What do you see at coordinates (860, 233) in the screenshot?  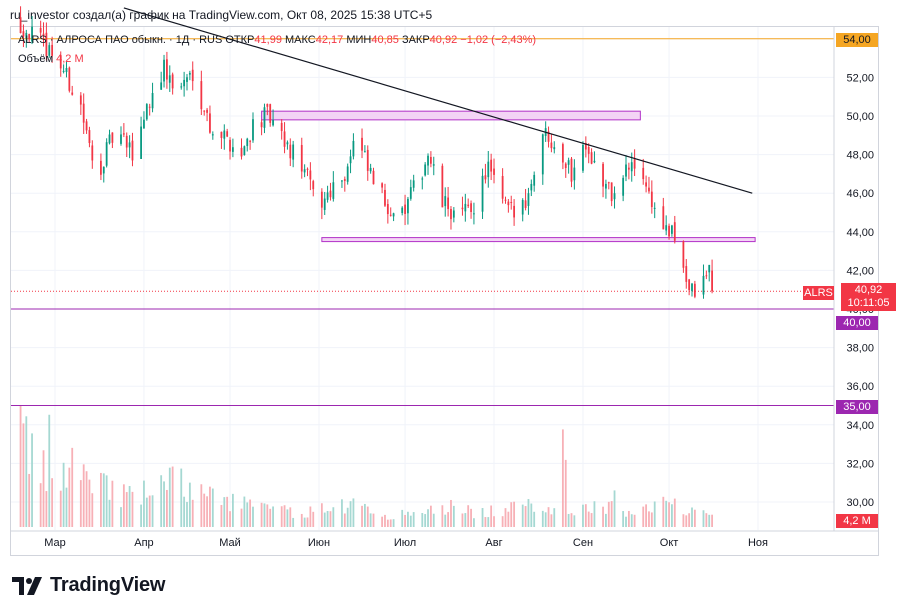 I see `y-tick-label: 44,00` at bounding box center [860, 233].